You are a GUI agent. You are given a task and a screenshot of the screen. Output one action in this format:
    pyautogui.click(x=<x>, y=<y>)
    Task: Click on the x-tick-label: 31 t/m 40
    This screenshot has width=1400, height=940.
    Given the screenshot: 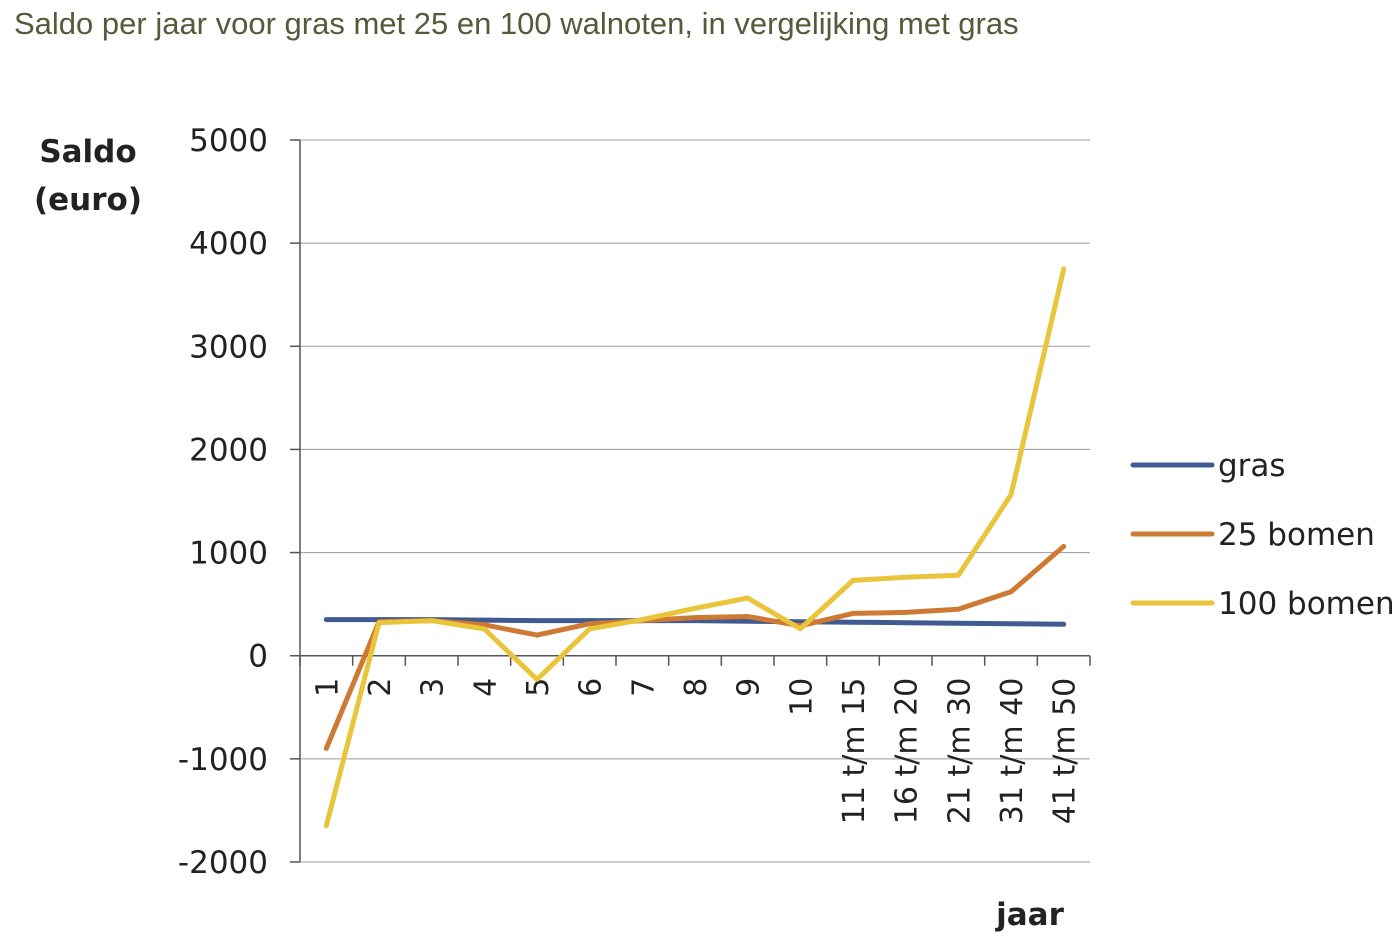 What is the action you would take?
    pyautogui.click(x=1012, y=751)
    